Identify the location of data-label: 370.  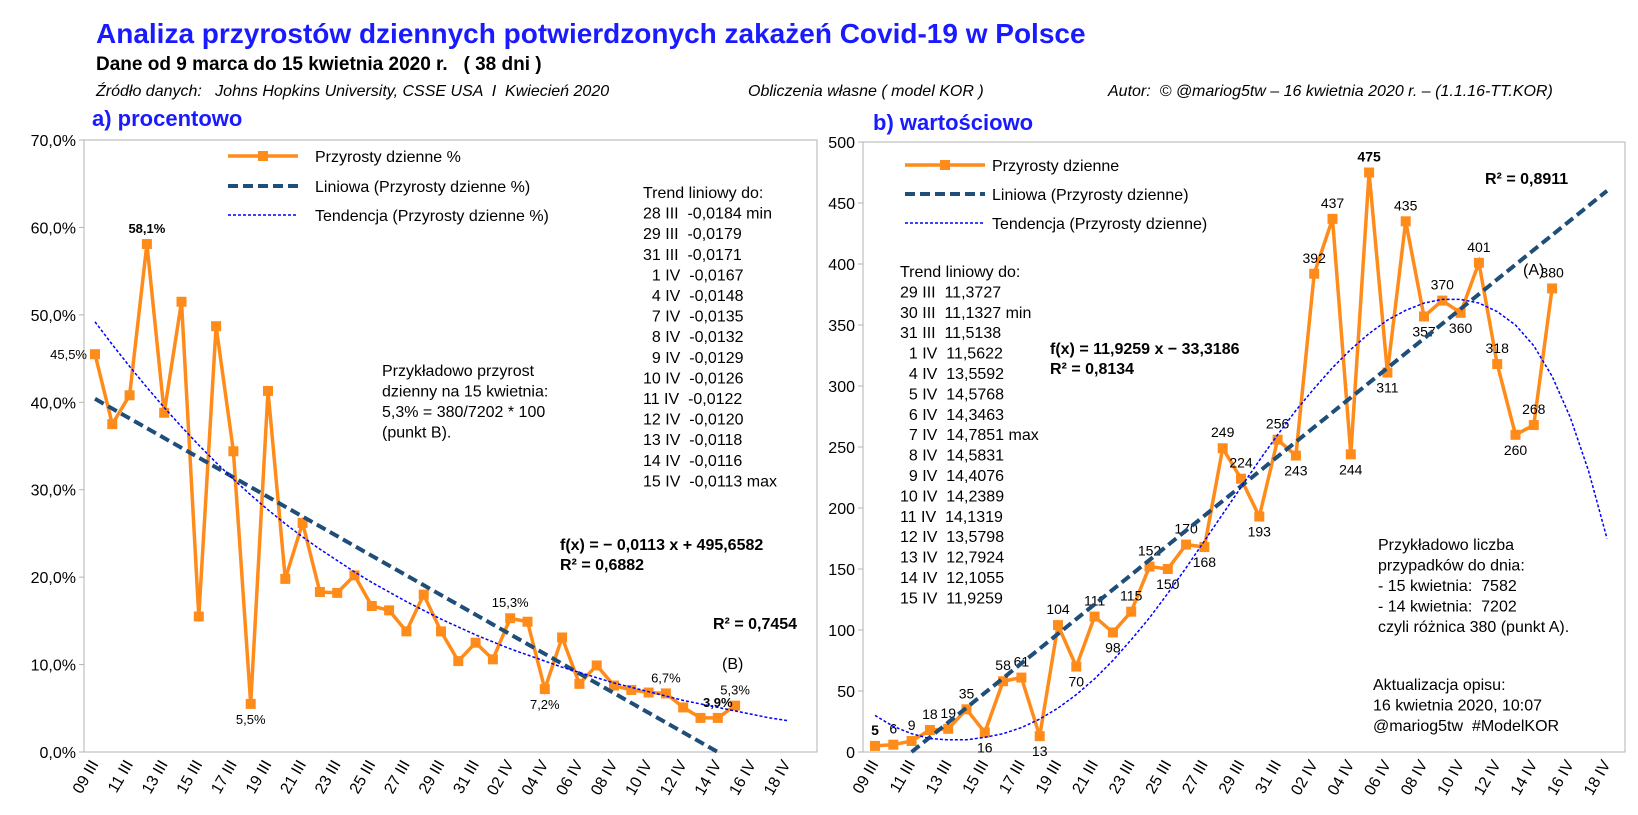
(1443, 285).